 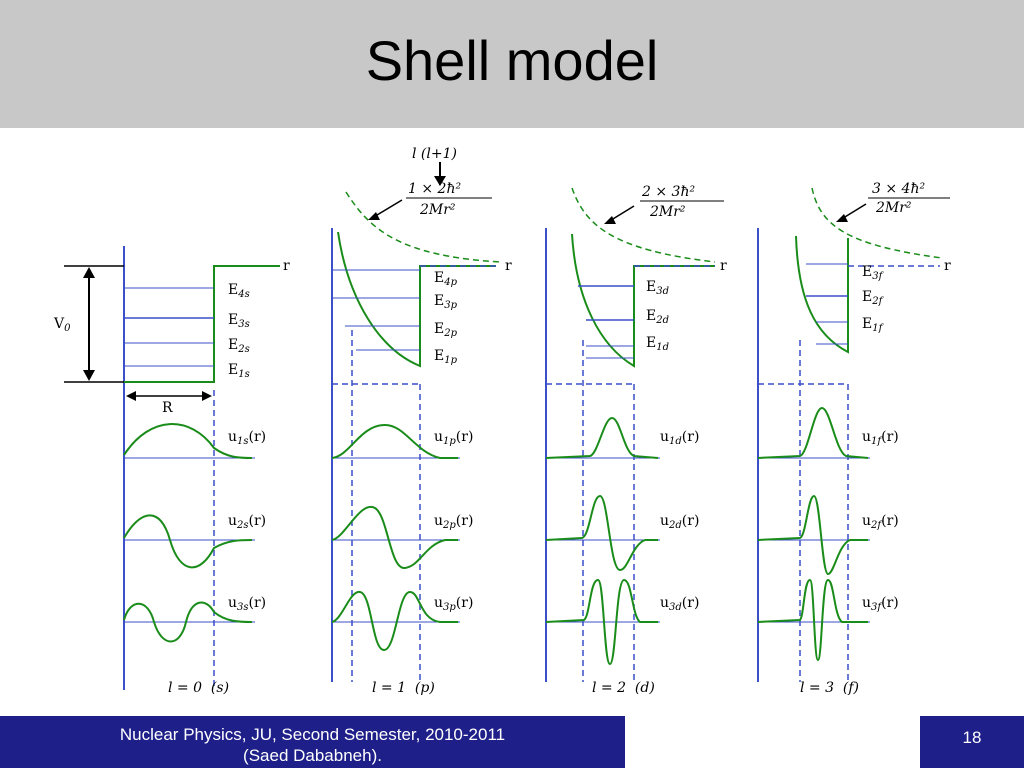 What do you see at coordinates (880, 522) in the screenshot?
I see `wavefunction-label-u2f: u2f(r)` at bounding box center [880, 522].